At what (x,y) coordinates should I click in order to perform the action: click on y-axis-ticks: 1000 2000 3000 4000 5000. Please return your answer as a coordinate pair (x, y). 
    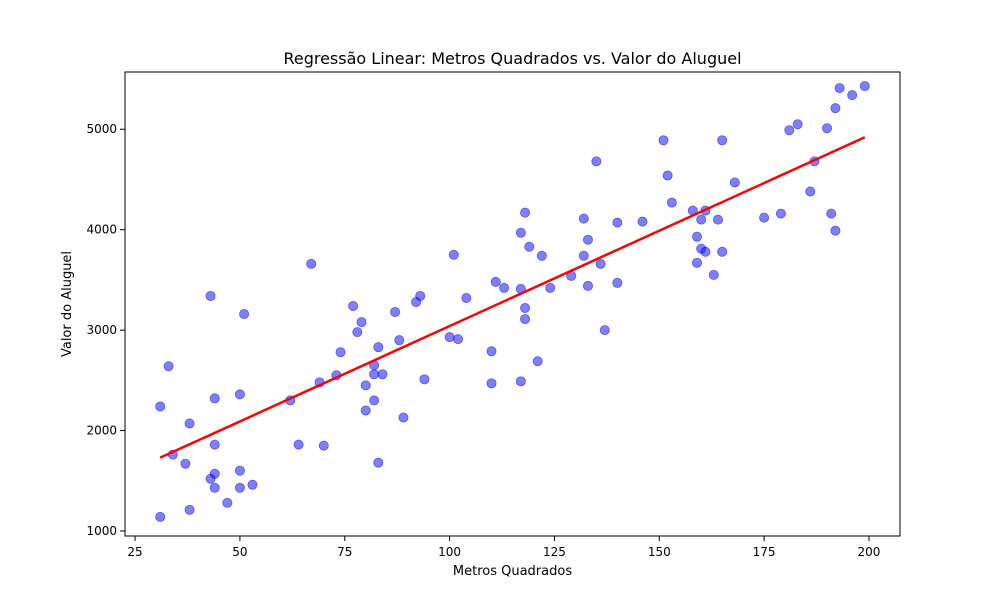
    Looking at the image, I should click on (105, 330).